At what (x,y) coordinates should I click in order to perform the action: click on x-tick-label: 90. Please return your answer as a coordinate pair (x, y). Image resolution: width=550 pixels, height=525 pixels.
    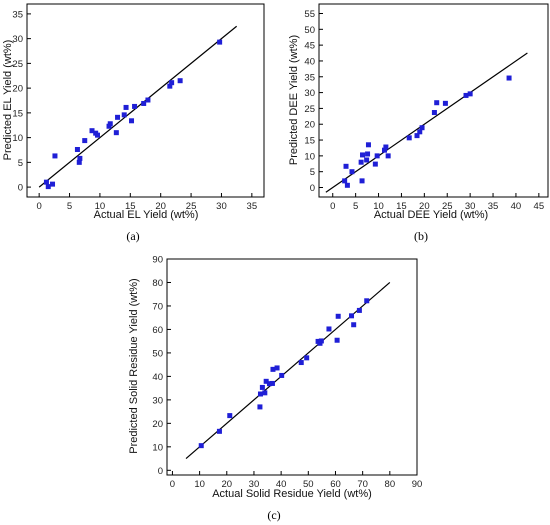
    Looking at the image, I should click on (417, 484).